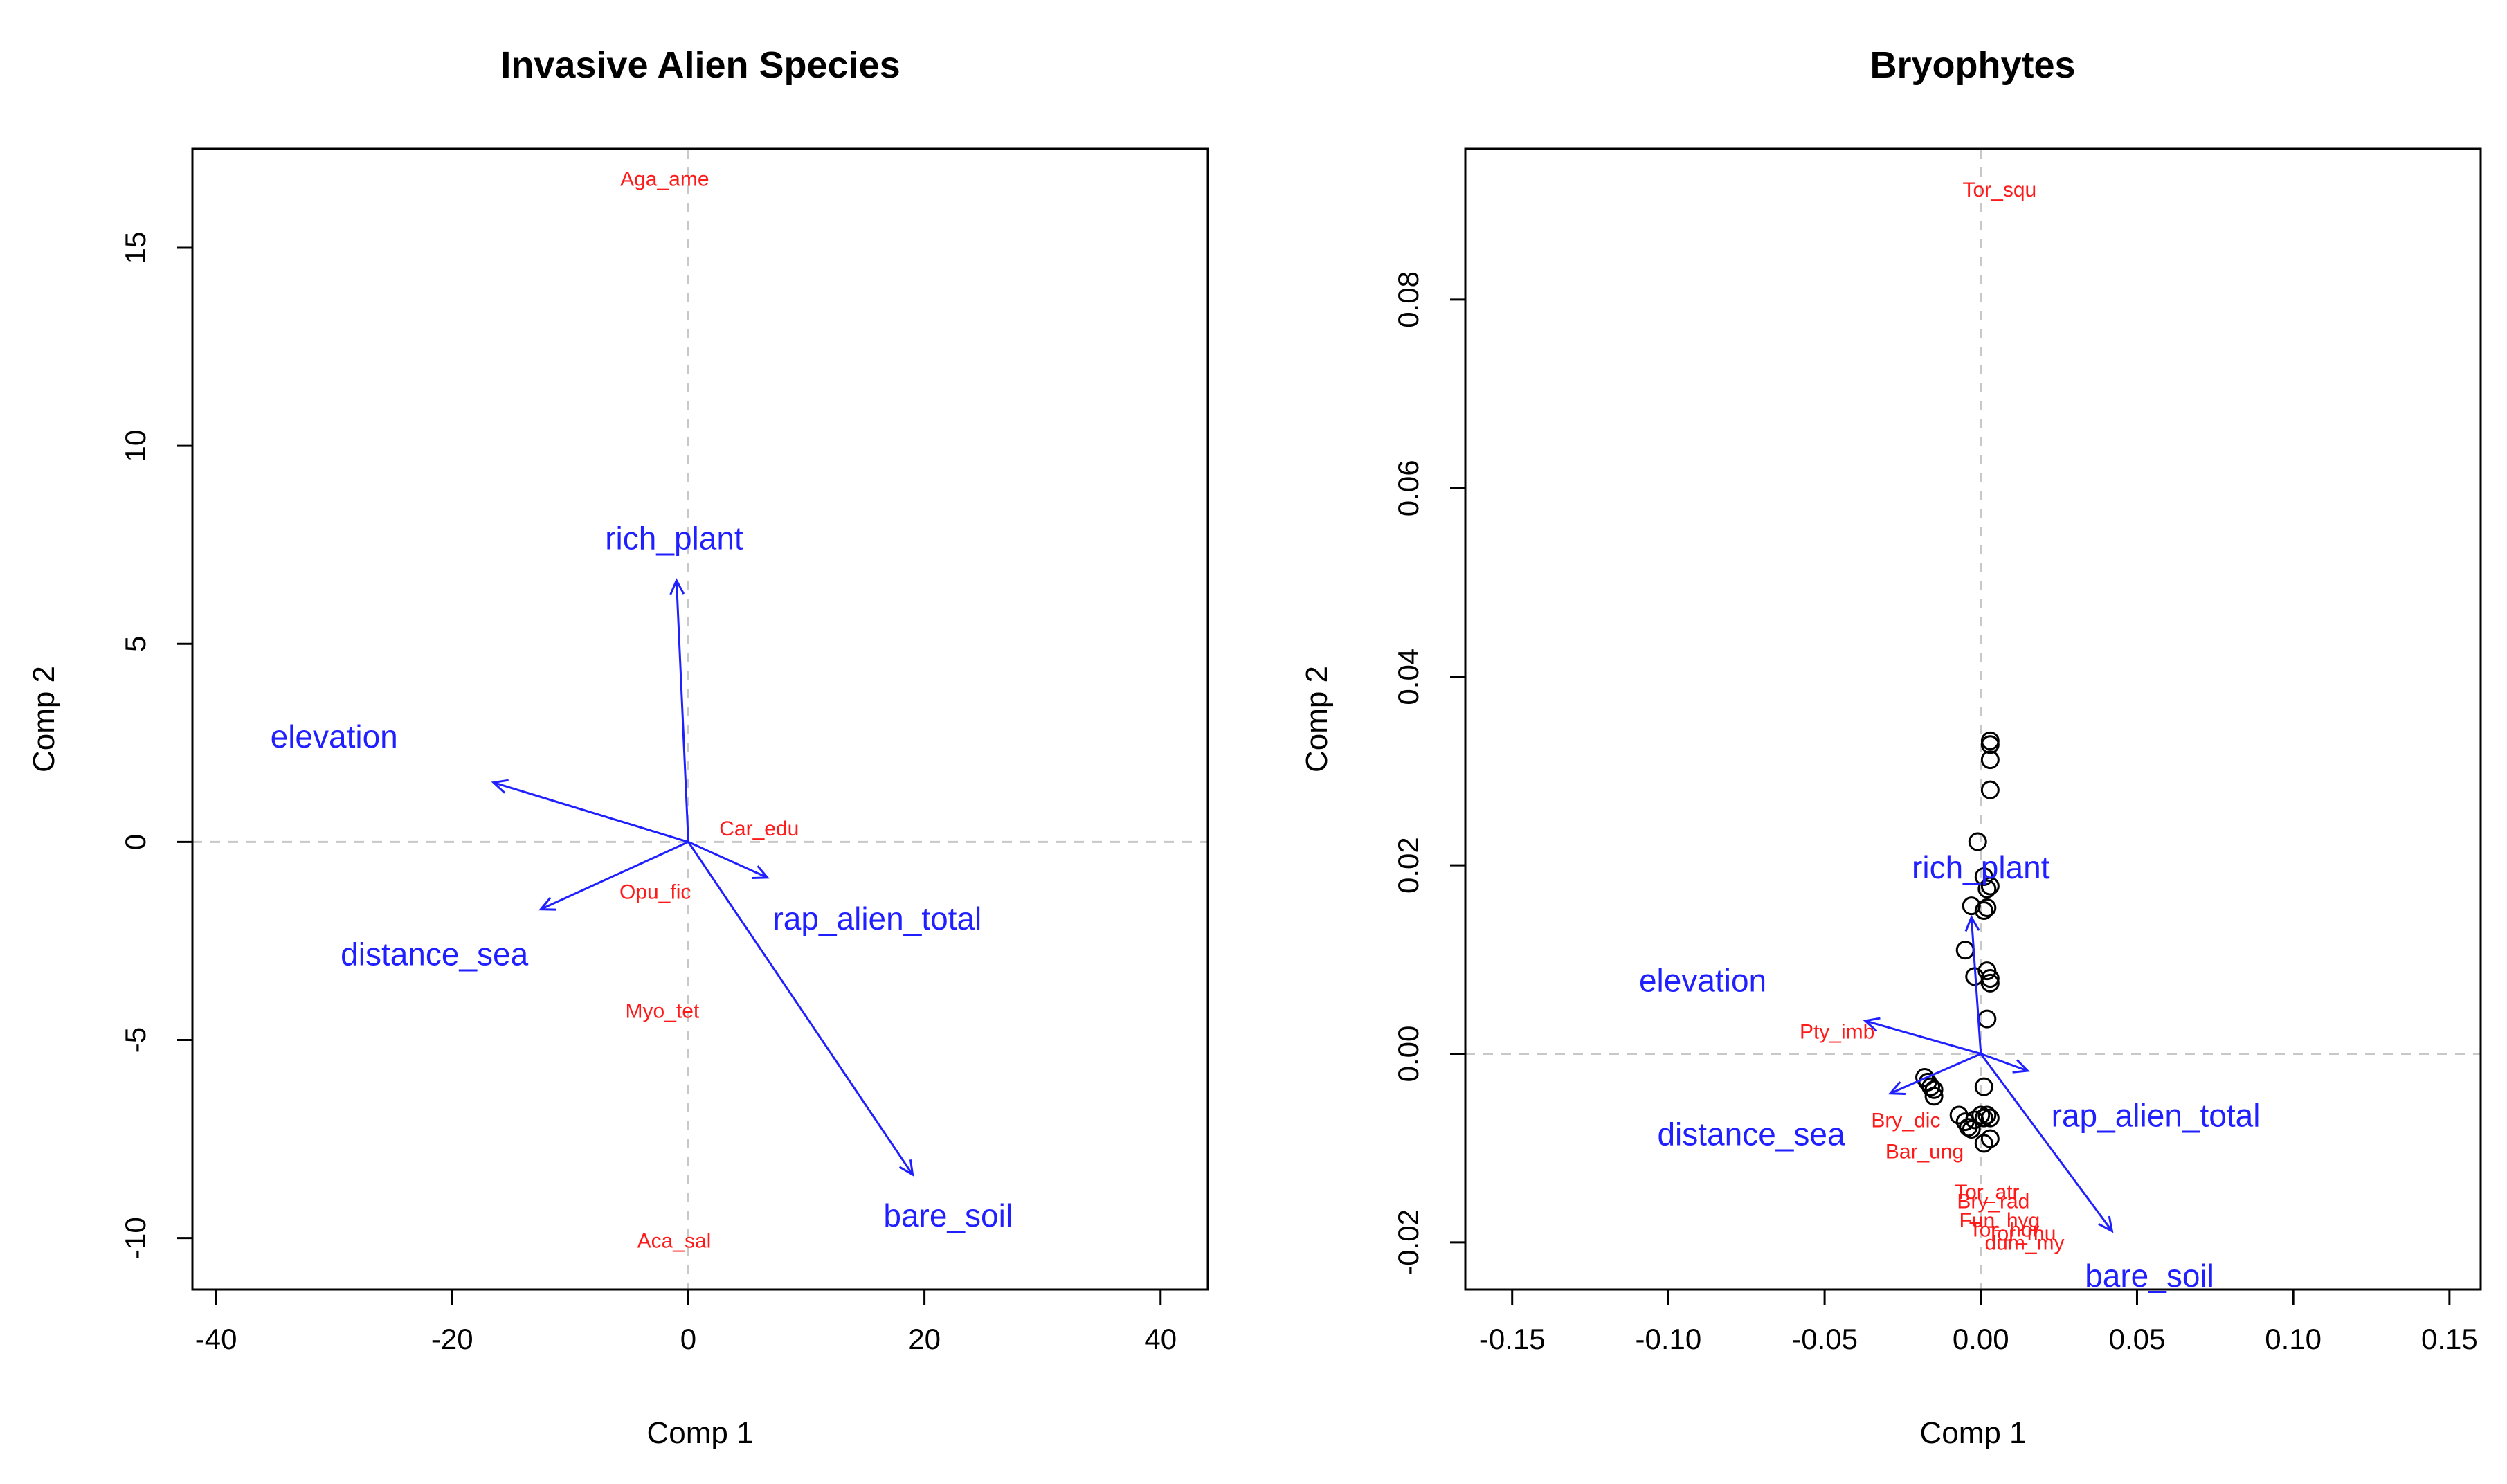  What do you see at coordinates (2293, 1339) in the screenshot?
I see `x-tick-label: 0.10` at bounding box center [2293, 1339].